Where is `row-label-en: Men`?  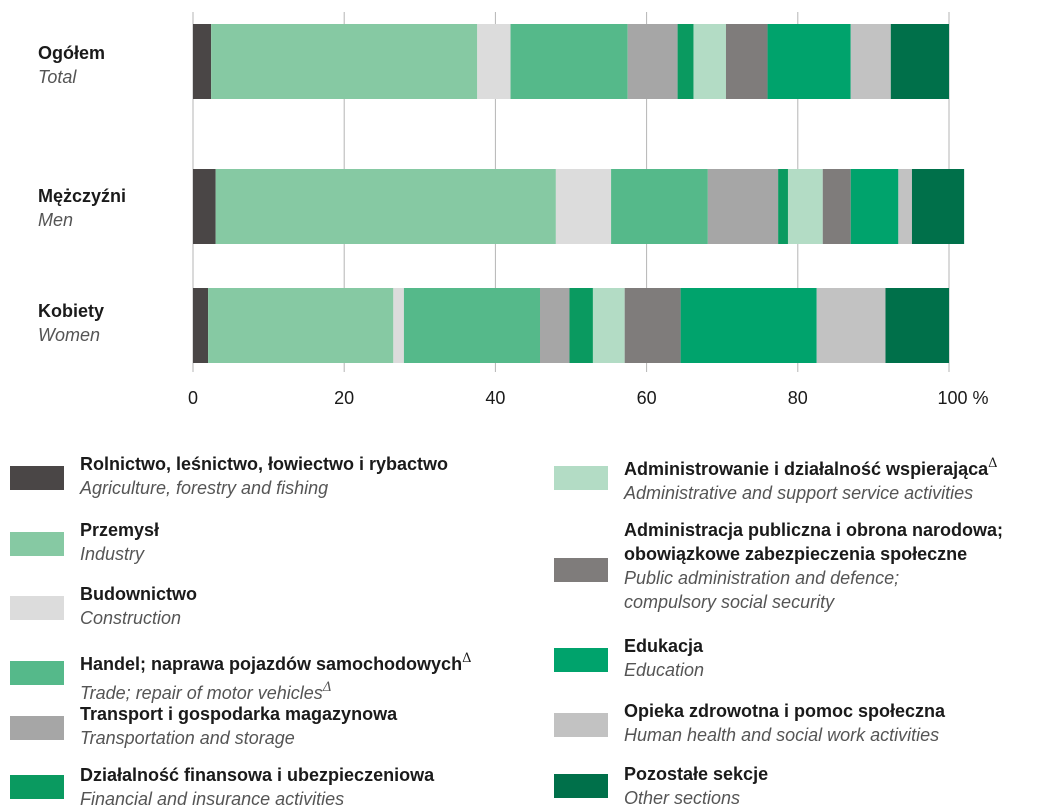 row-label-en: Men is located at coordinates (56, 220).